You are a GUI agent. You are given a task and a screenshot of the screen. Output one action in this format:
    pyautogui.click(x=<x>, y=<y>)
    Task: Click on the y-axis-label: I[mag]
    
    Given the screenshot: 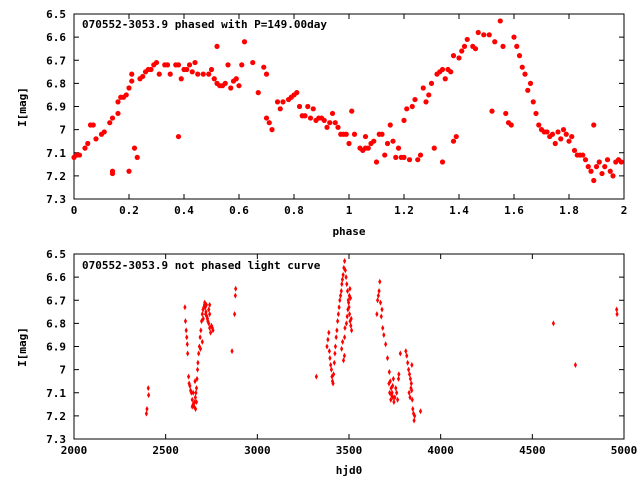 What is the action you would take?
    pyautogui.click(x=22, y=347)
    